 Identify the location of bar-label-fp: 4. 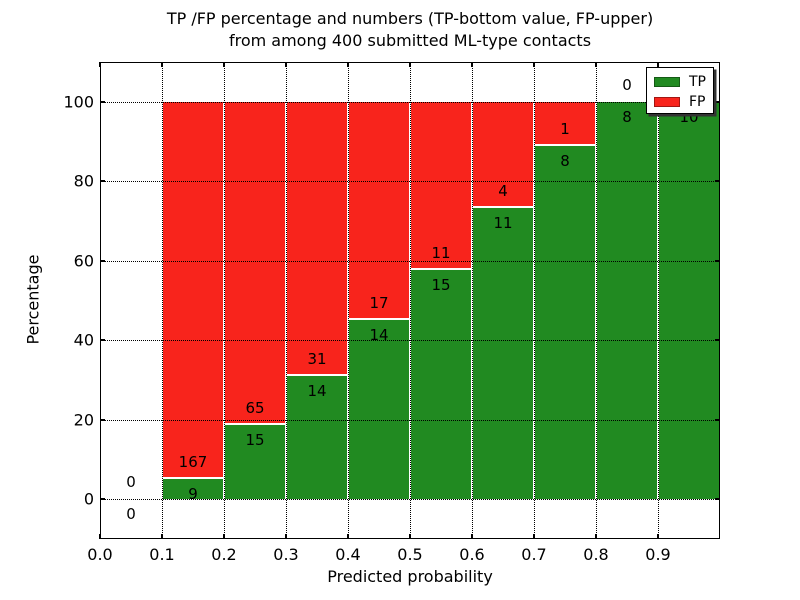
(503, 190).